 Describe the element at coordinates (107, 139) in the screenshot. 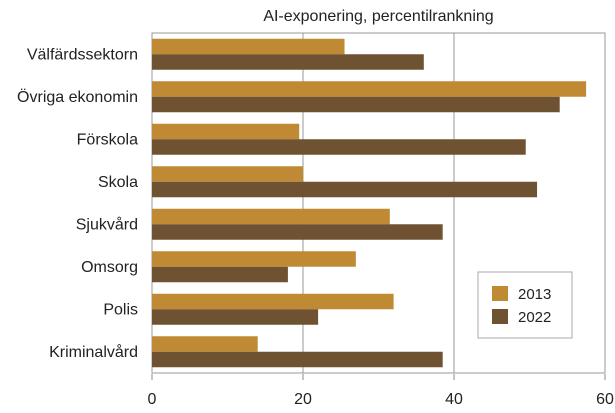

I see `category-label: Förskola` at that location.